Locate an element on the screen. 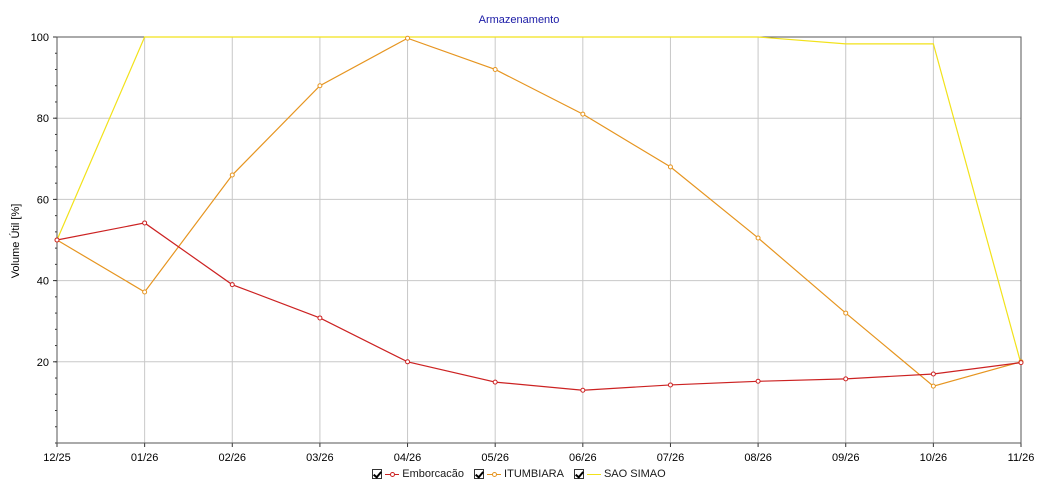 The image size is (1038, 482). legend-item: SAO SIMAO is located at coordinates (619, 474).